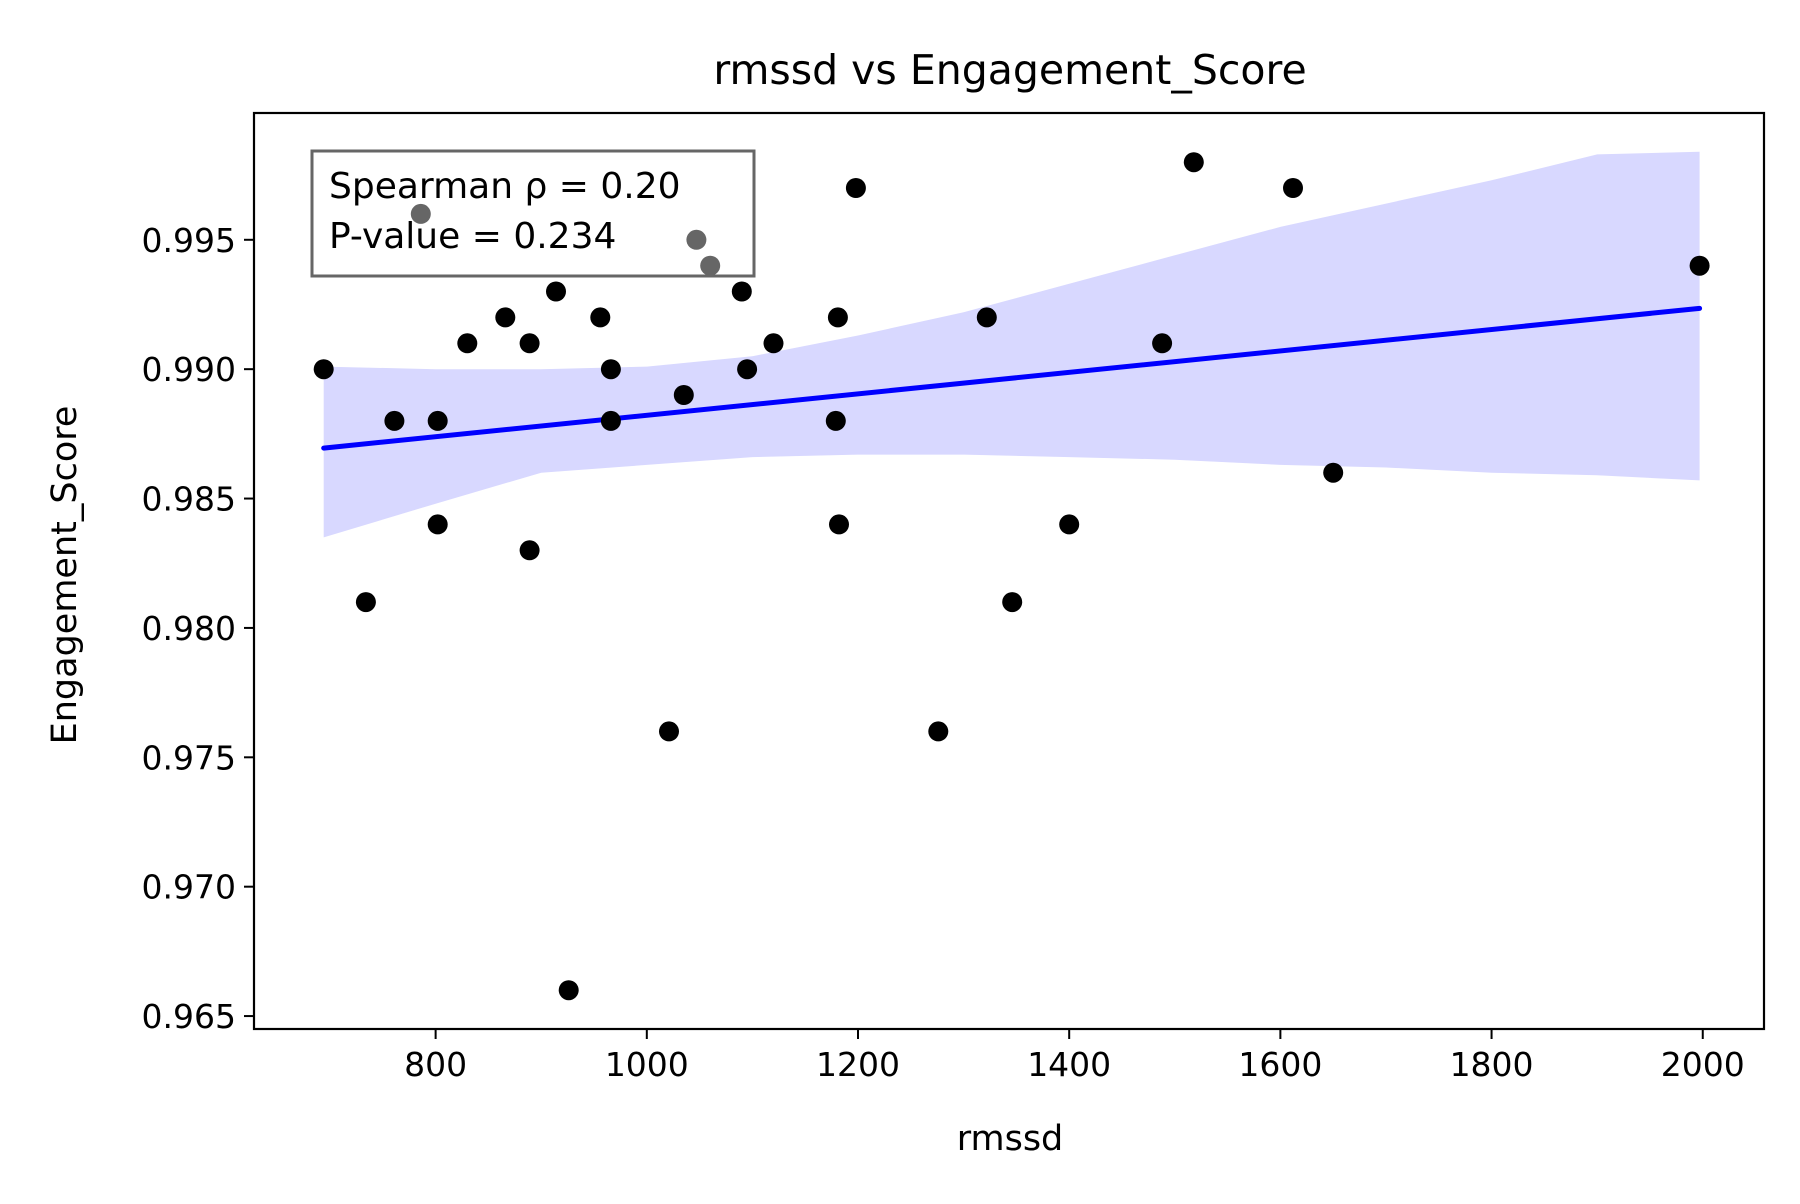  What do you see at coordinates (189, 369) in the screenshot?
I see `y-tick-label: 0.990` at bounding box center [189, 369].